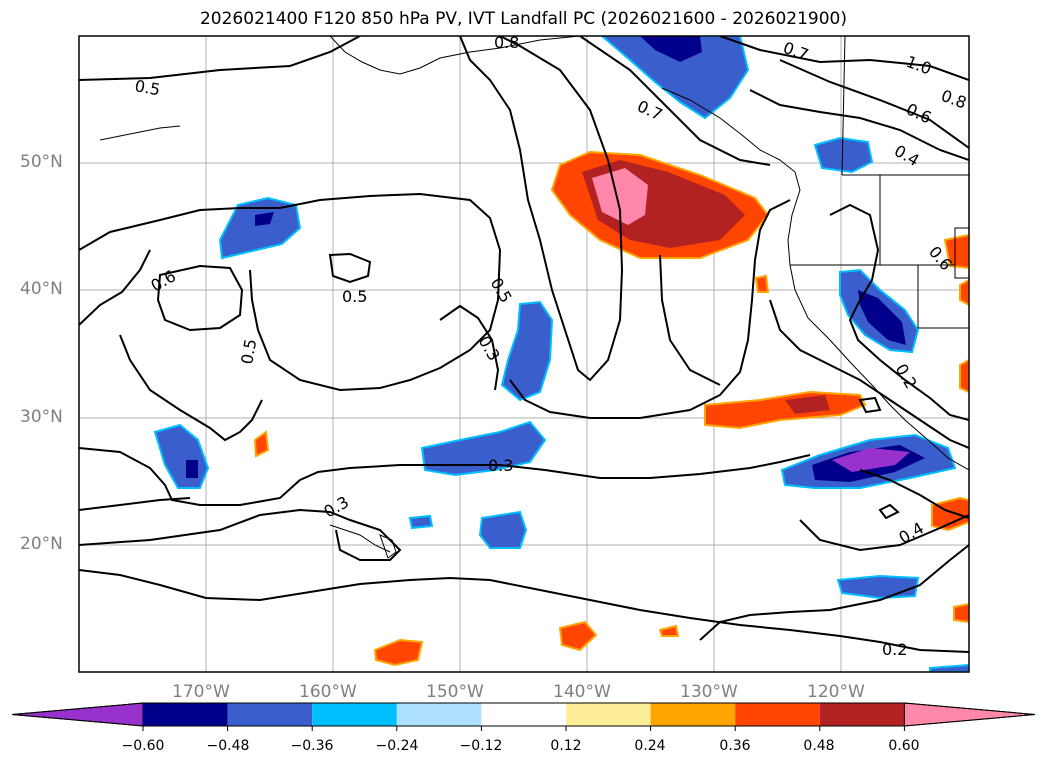  Describe the element at coordinates (650, 746) in the screenshot. I see `colorbar-tick-label: 0.24` at that location.